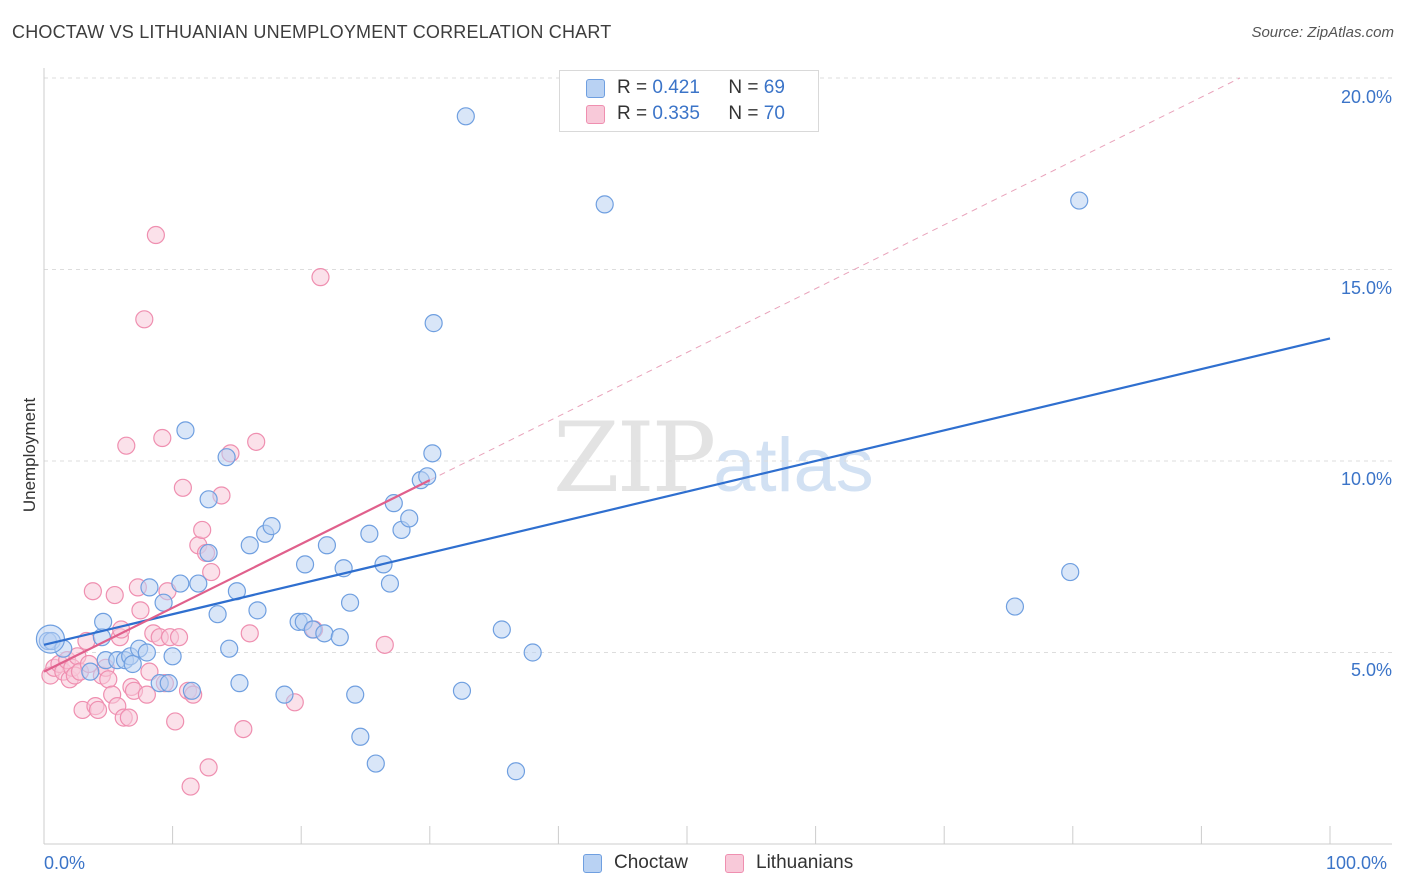  I want to click on legend-r-value-choctaw: 0.421, so click(676, 87).